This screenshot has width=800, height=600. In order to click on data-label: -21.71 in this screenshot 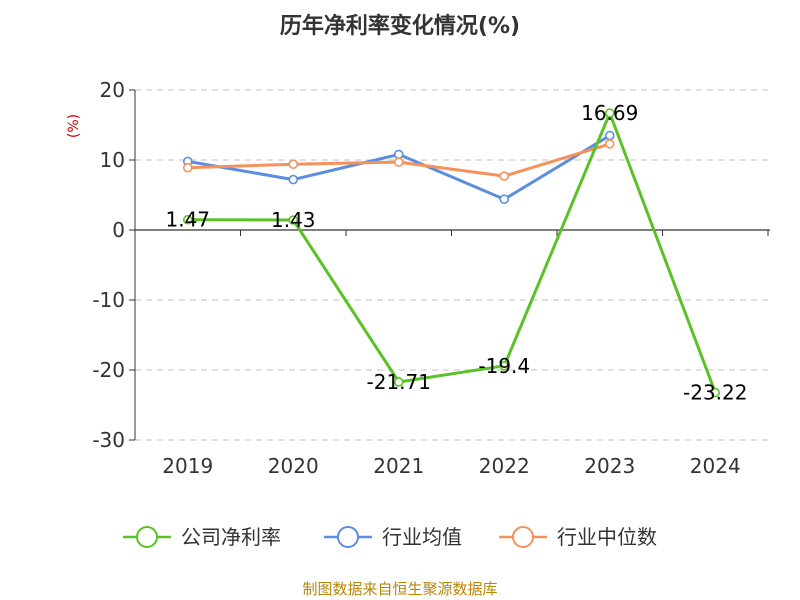, I will do `click(399, 382)`.